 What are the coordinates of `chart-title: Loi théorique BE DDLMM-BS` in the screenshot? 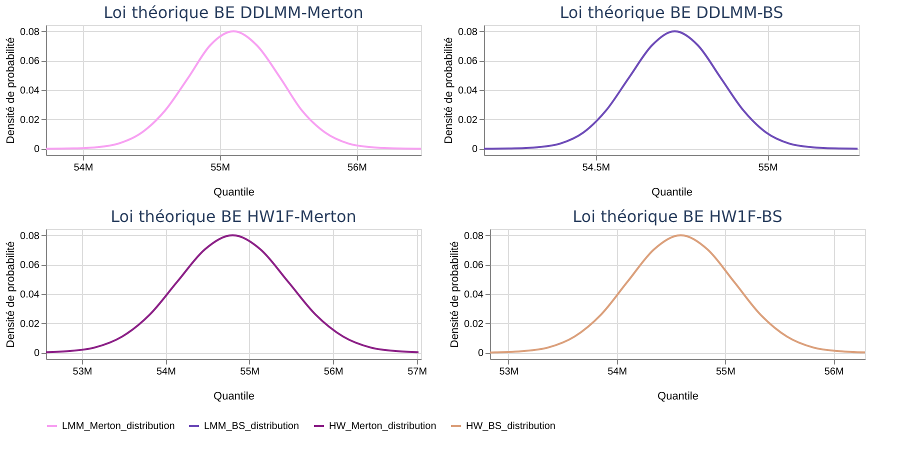 It's located at (672, 12).